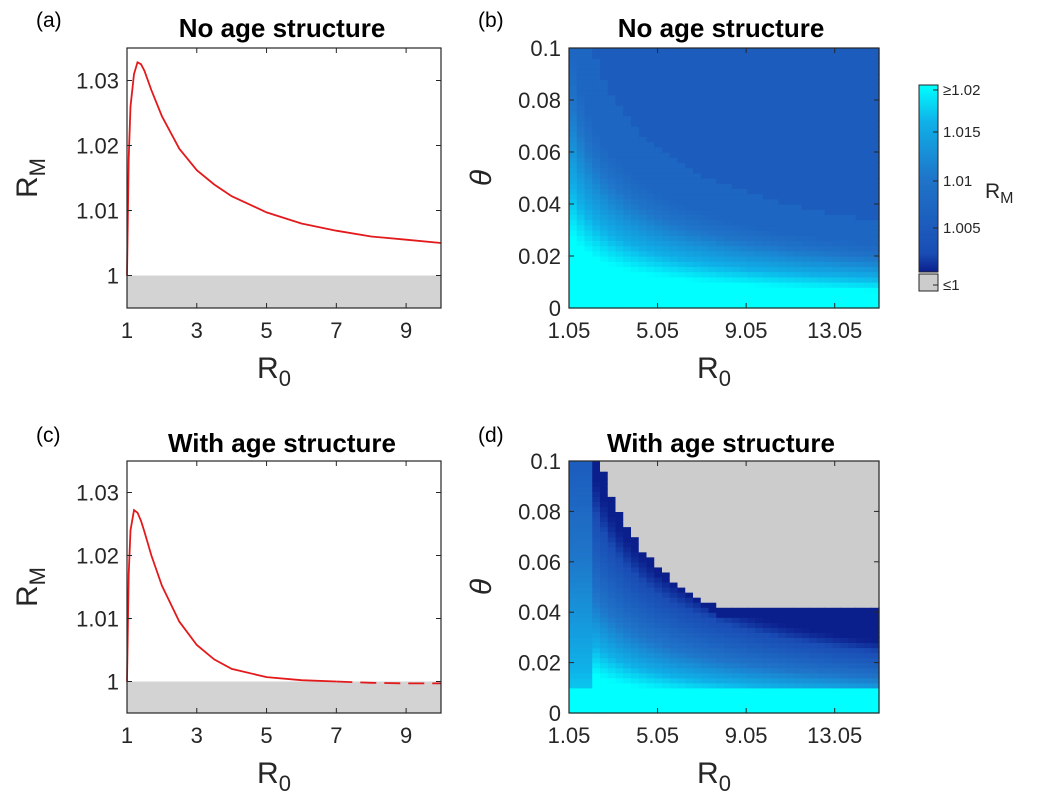 Image resolution: width=1064 pixels, height=807 pixels. I want to click on plot-background, so click(284, 178).